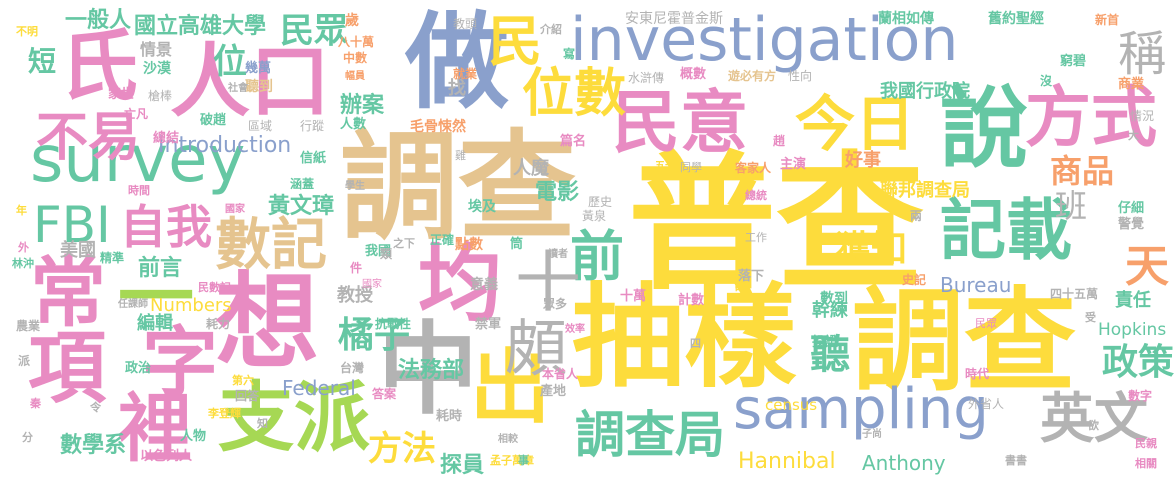  What do you see at coordinates (224, 413) in the screenshot?
I see `word: 李登輝` at bounding box center [224, 413].